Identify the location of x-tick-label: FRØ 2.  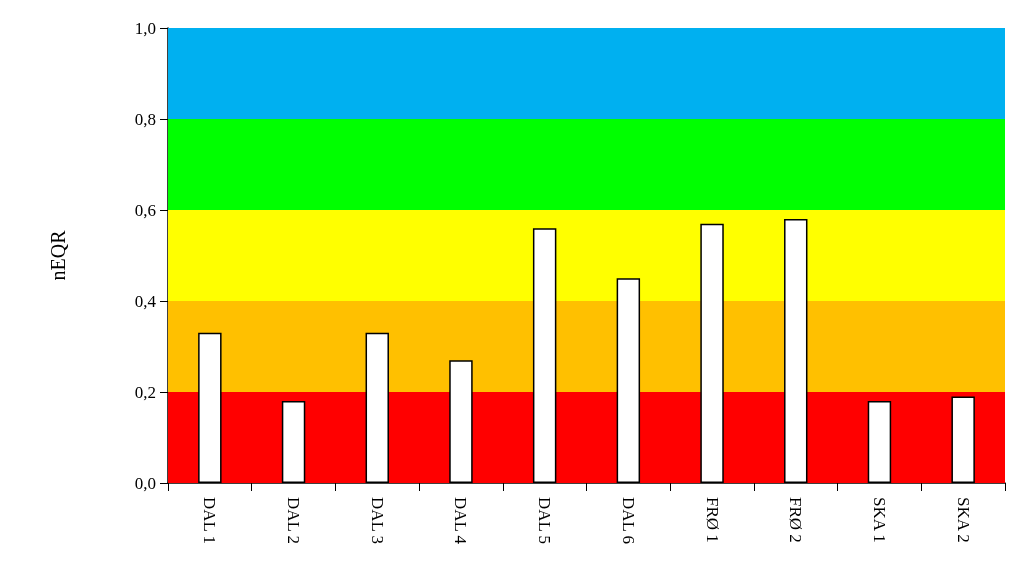
(796, 520).